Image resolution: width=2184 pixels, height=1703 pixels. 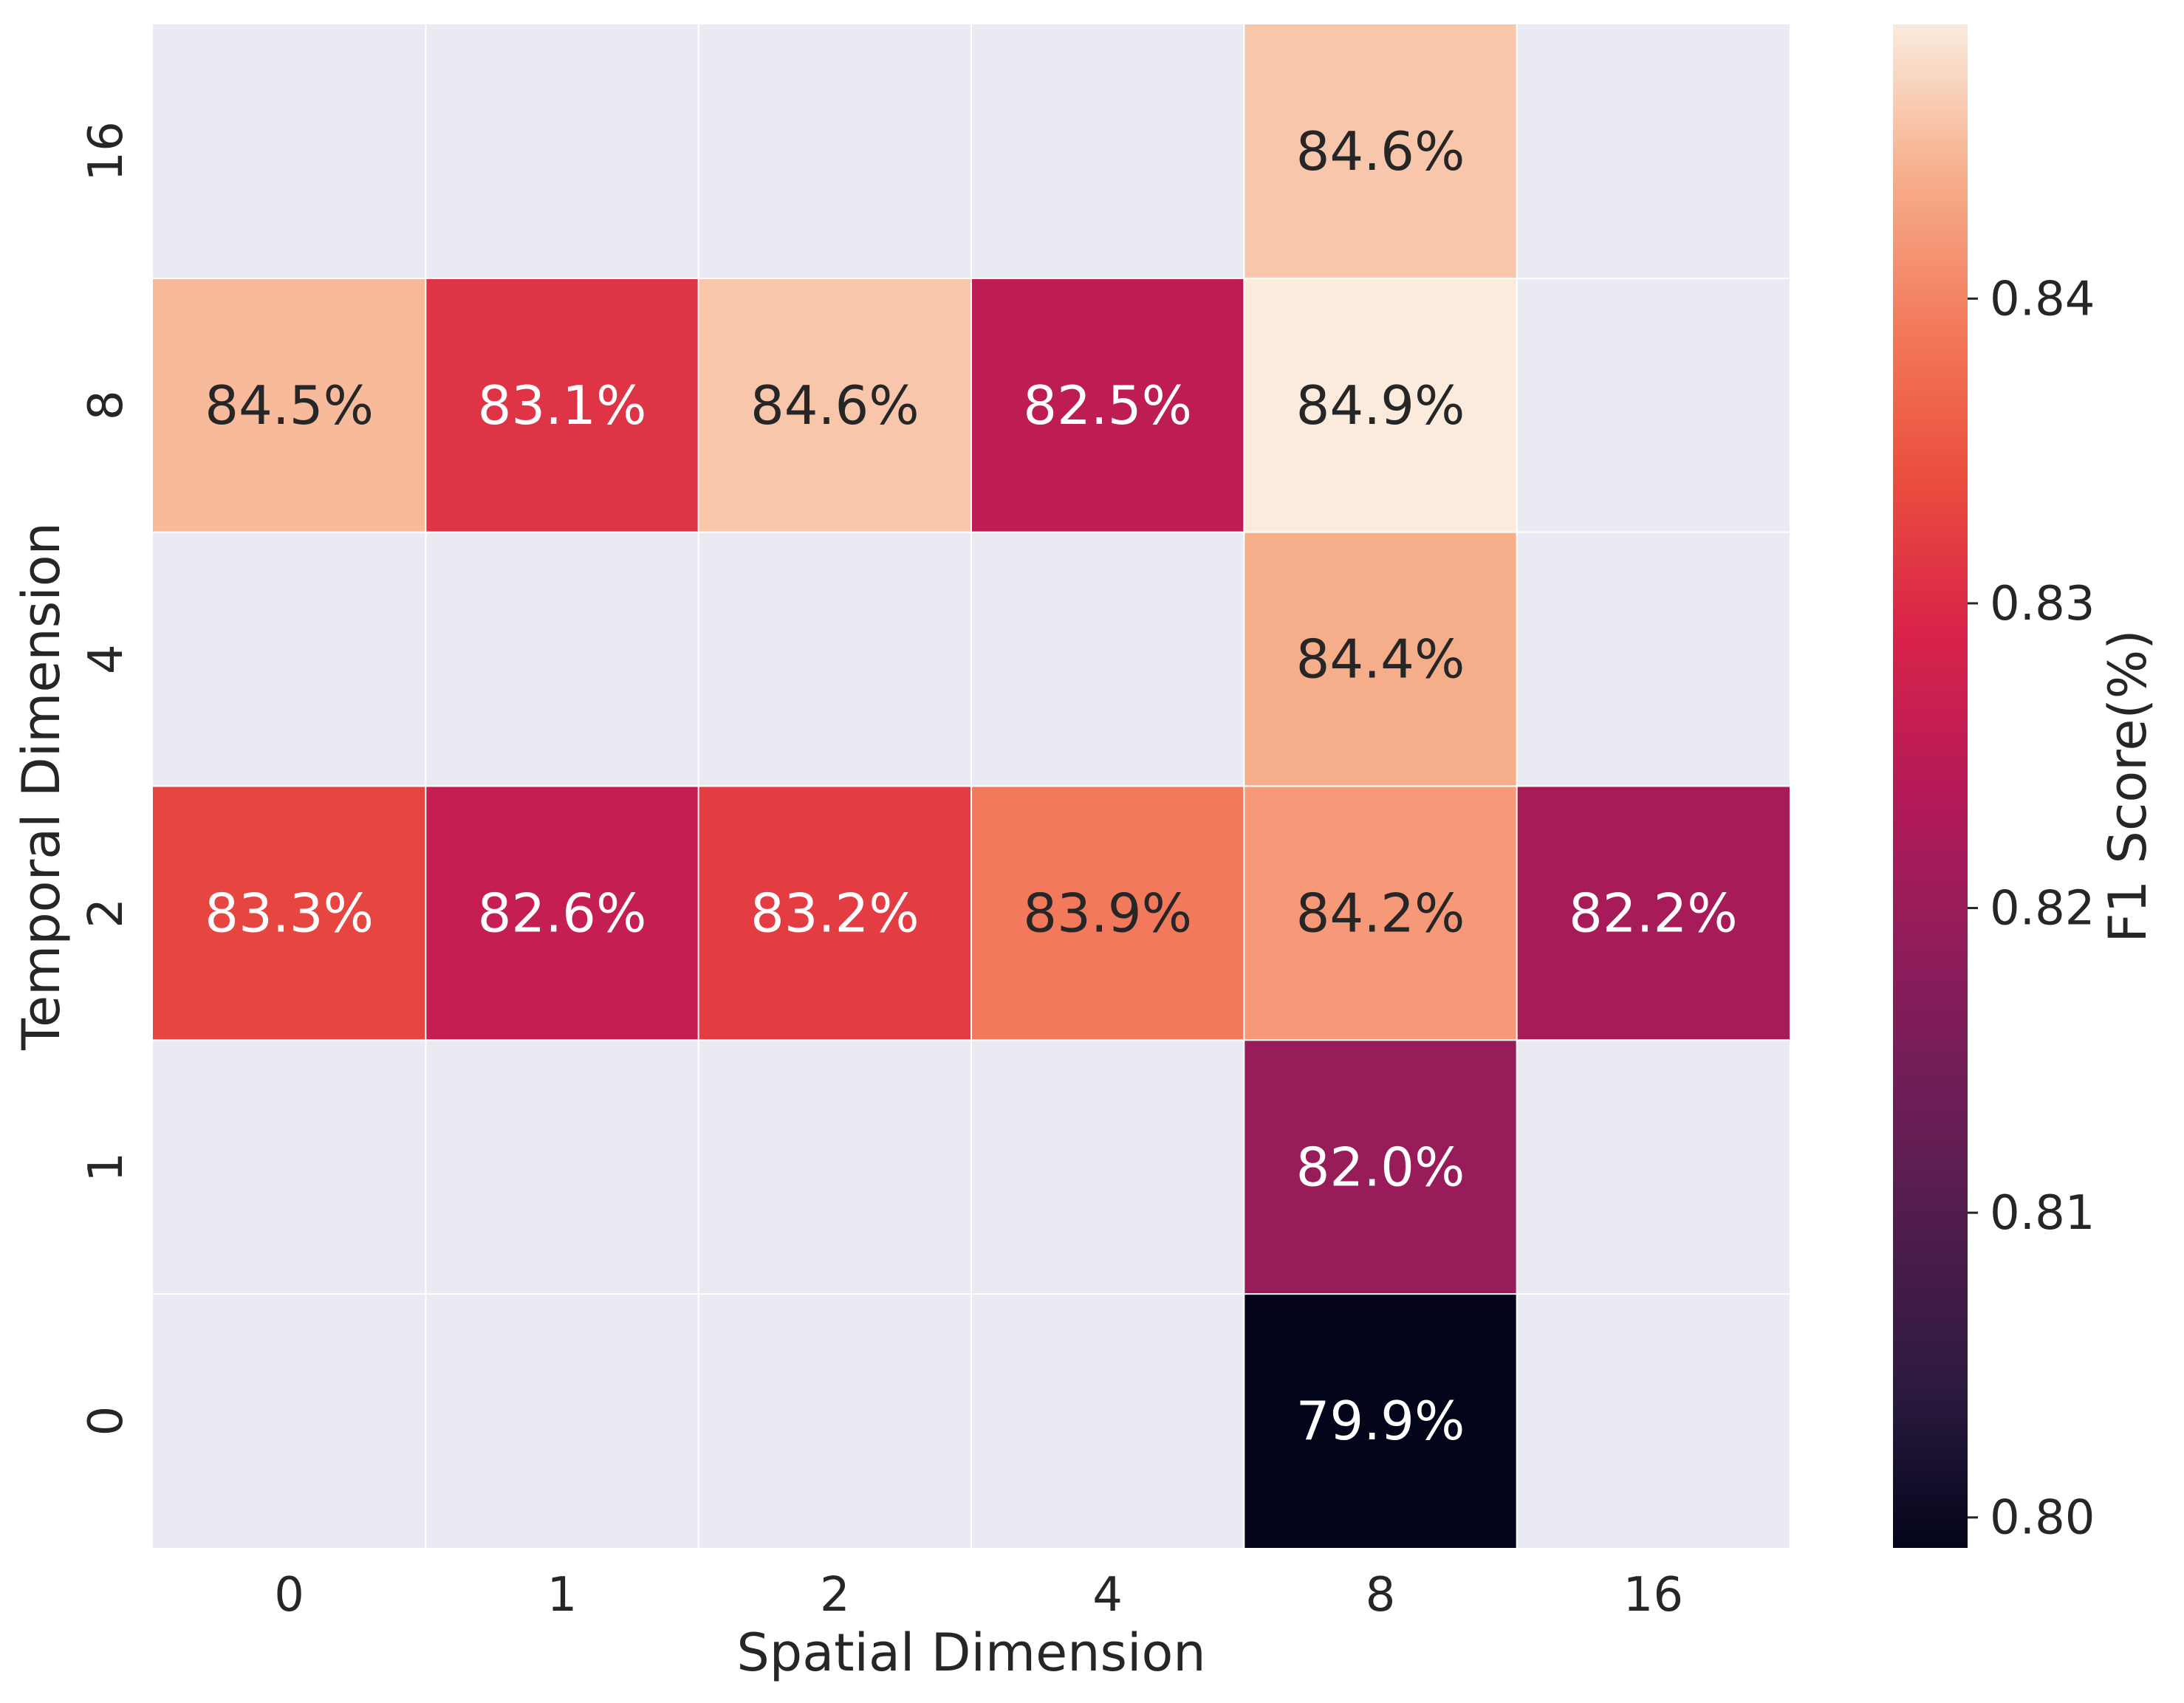 I want to click on cell-value-label: 84.2%, so click(x=1380, y=913).